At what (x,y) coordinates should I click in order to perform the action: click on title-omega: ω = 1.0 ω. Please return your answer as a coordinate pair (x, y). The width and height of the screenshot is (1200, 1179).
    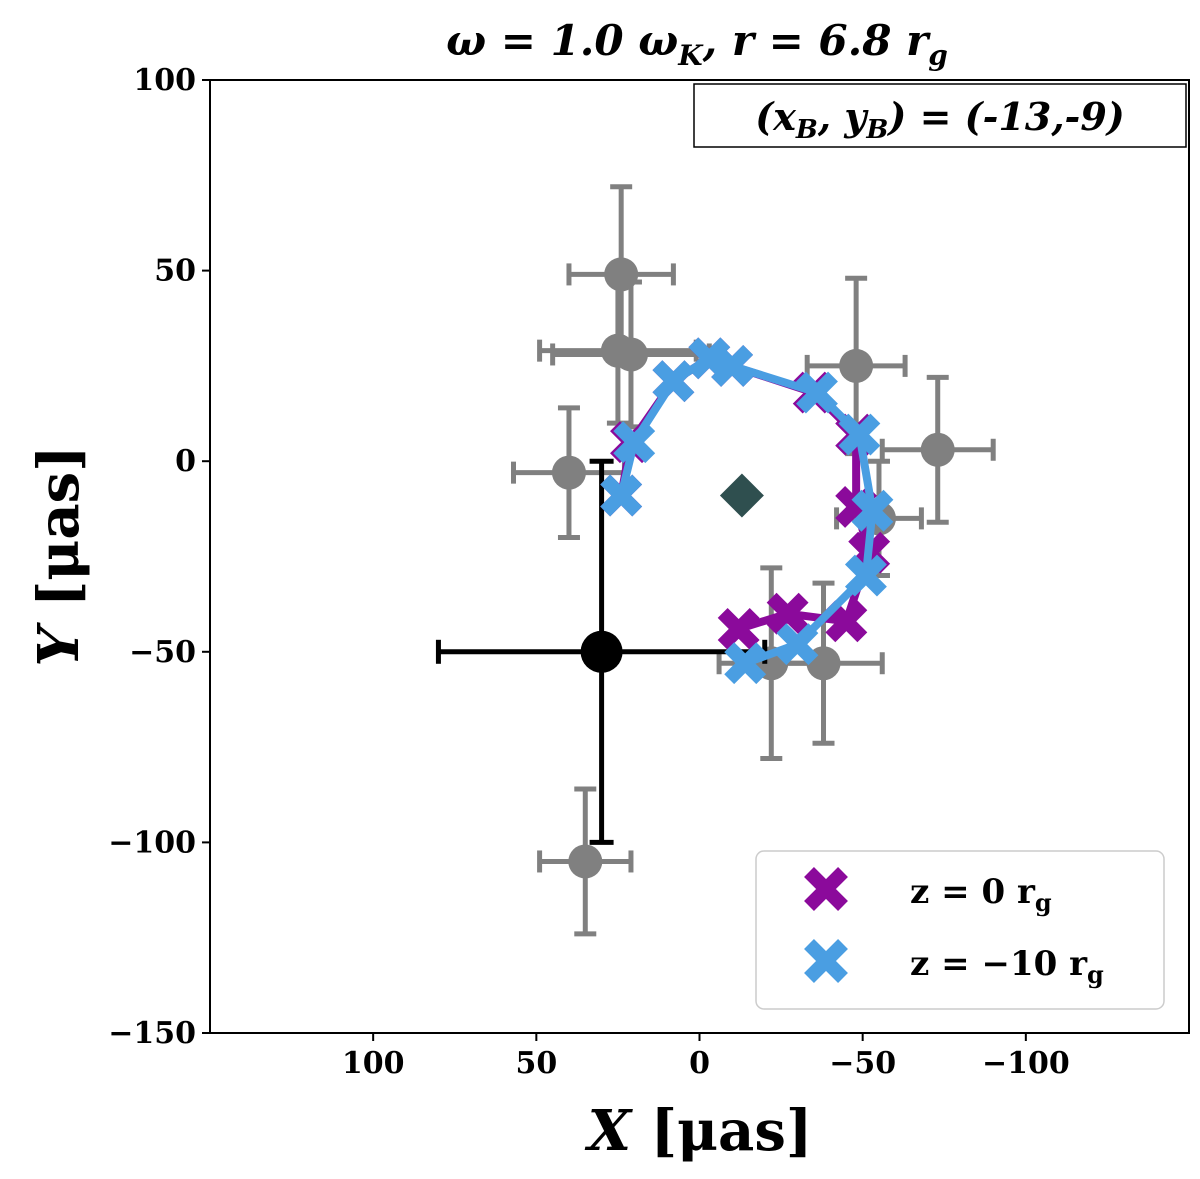
    Looking at the image, I should click on (562, 40).